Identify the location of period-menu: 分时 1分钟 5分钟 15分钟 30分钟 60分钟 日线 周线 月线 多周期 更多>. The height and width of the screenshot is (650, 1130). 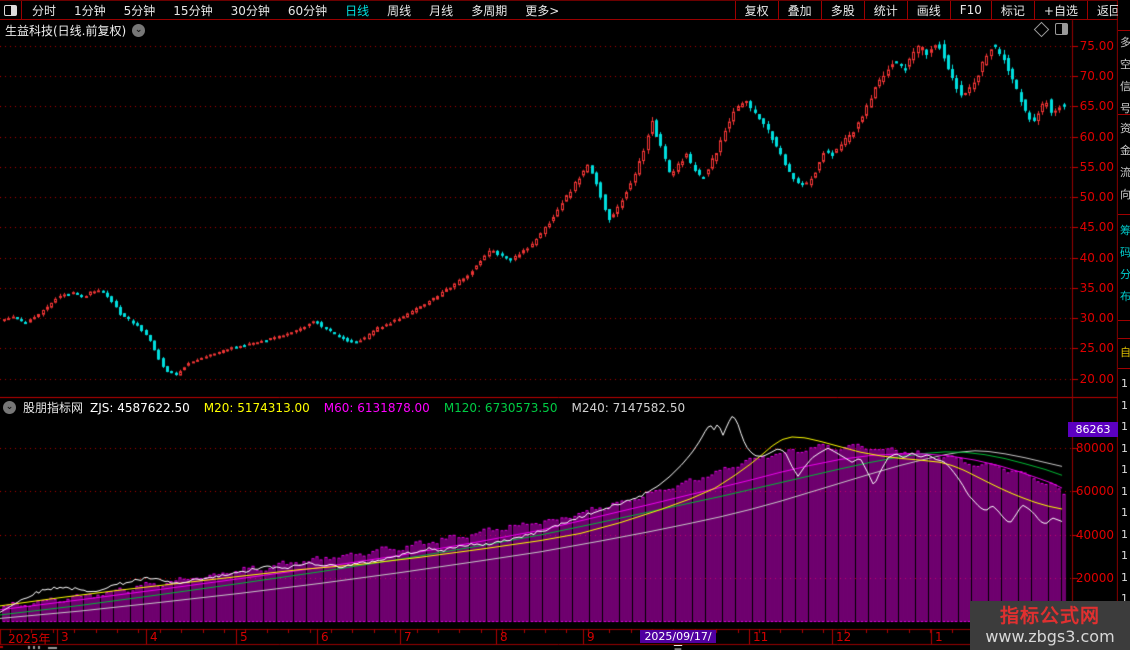
(295, 10).